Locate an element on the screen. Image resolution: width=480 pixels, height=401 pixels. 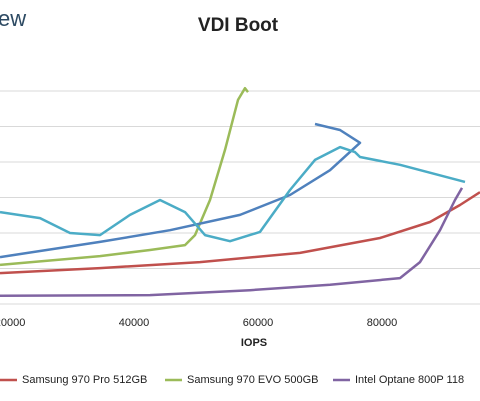
legend-label: Intel Optane 800P 118 is located at coordinates (409, 380).